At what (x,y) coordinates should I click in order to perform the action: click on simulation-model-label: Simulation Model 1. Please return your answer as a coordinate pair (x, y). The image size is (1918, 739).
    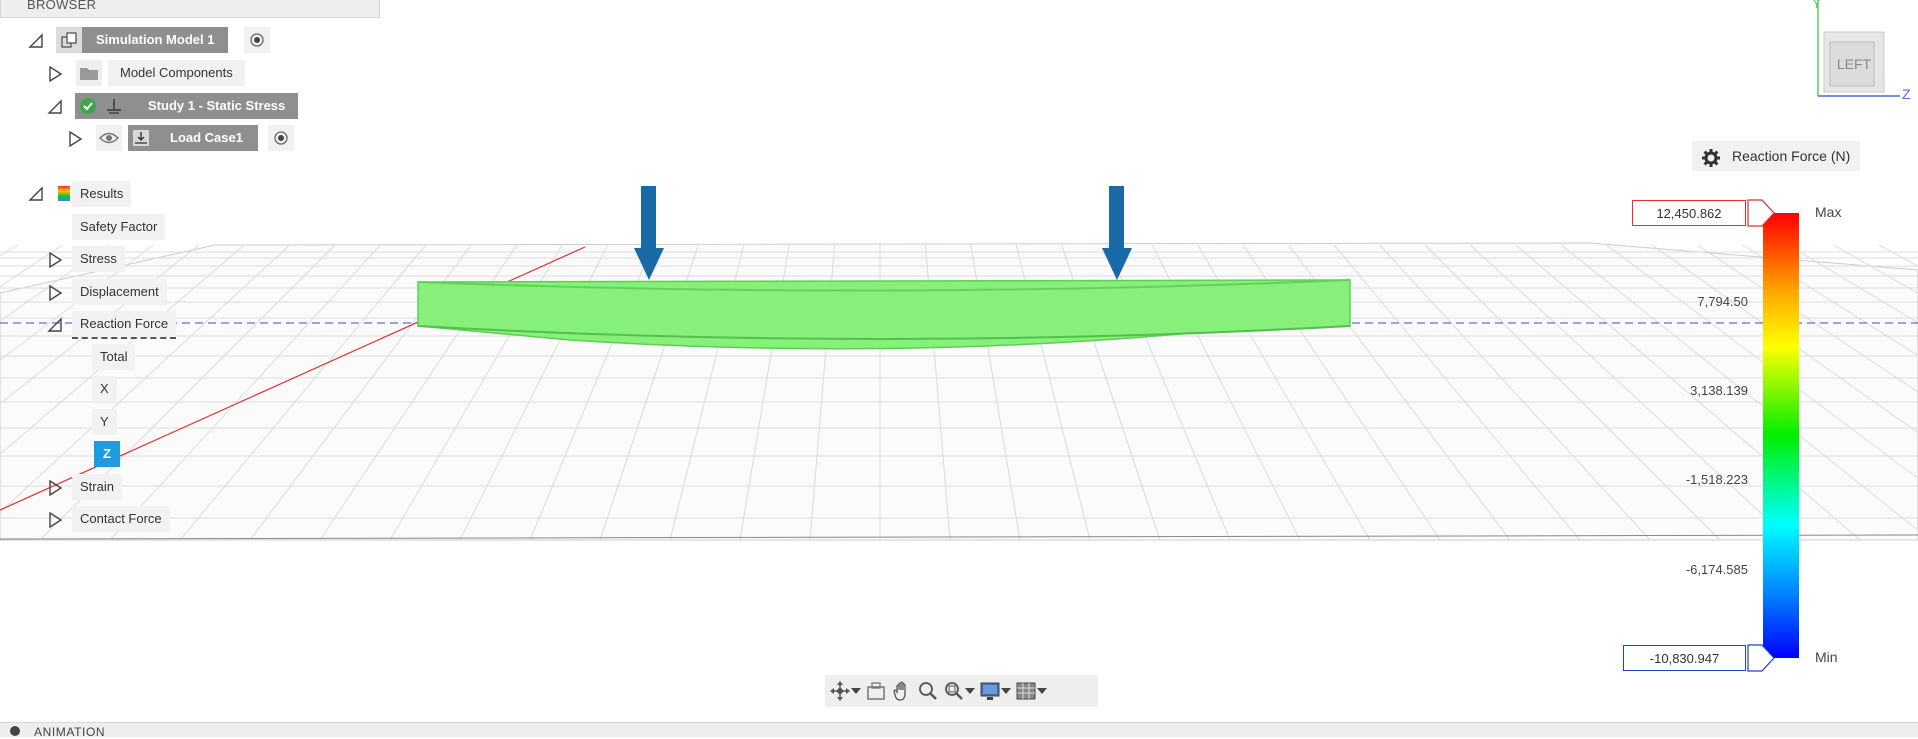
    Looking at the image, I should click on (155, 40).